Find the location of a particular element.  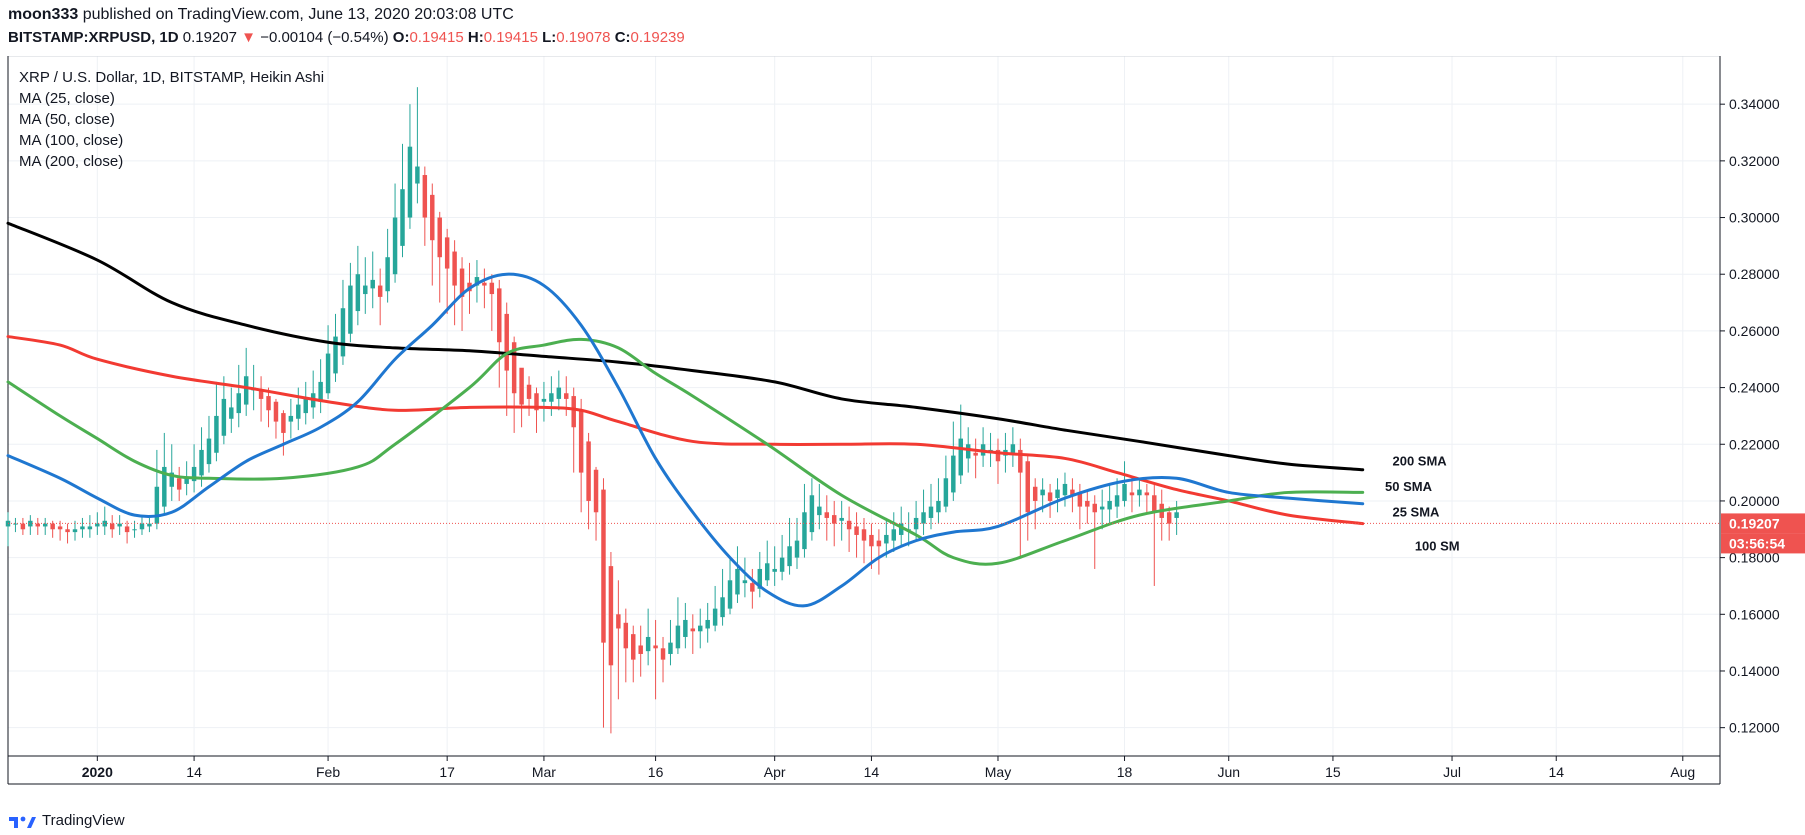

y-tick-label: 0.22000 is located at coordinates (1754, 444).